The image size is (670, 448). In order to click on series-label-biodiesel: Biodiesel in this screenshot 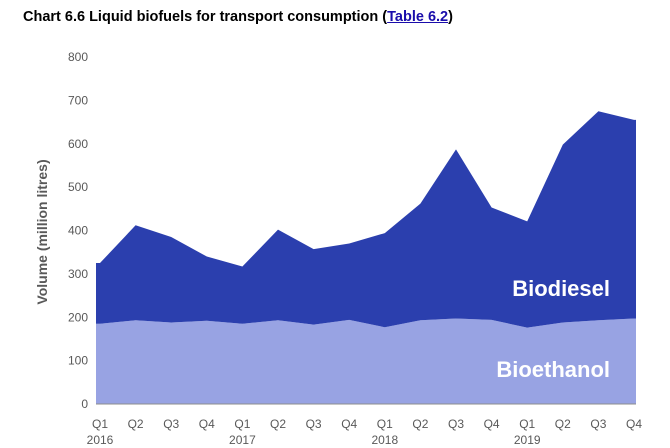, I will do `click(561, 288)`.